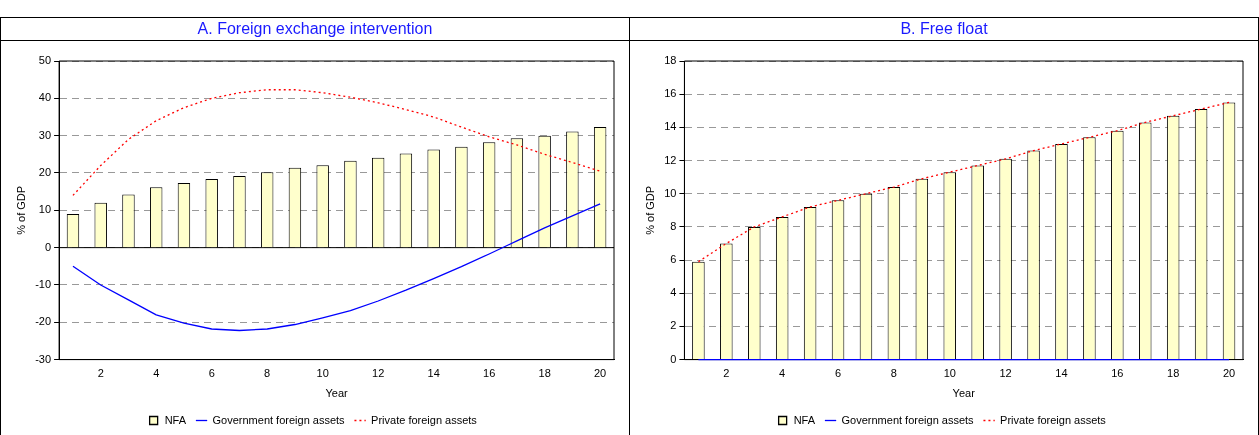 The image size is (1259, 435). I want to click on chart-title: A. Foreign exchange intervention, so click(315, 29).